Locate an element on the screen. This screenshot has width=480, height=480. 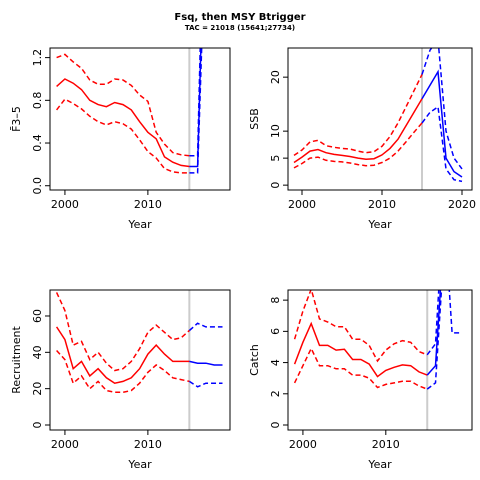
y-tick-label: 0.0 is located at coordinates (37, 186).